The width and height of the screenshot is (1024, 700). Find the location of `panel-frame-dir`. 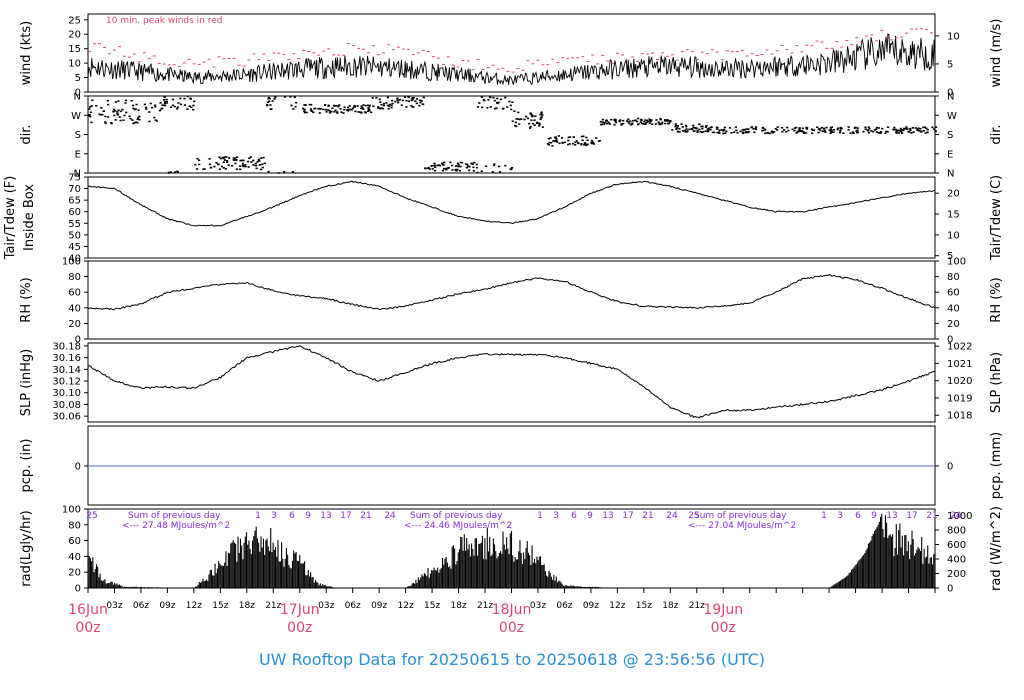

panel-frame-dir is located at coordinates (511, 134).